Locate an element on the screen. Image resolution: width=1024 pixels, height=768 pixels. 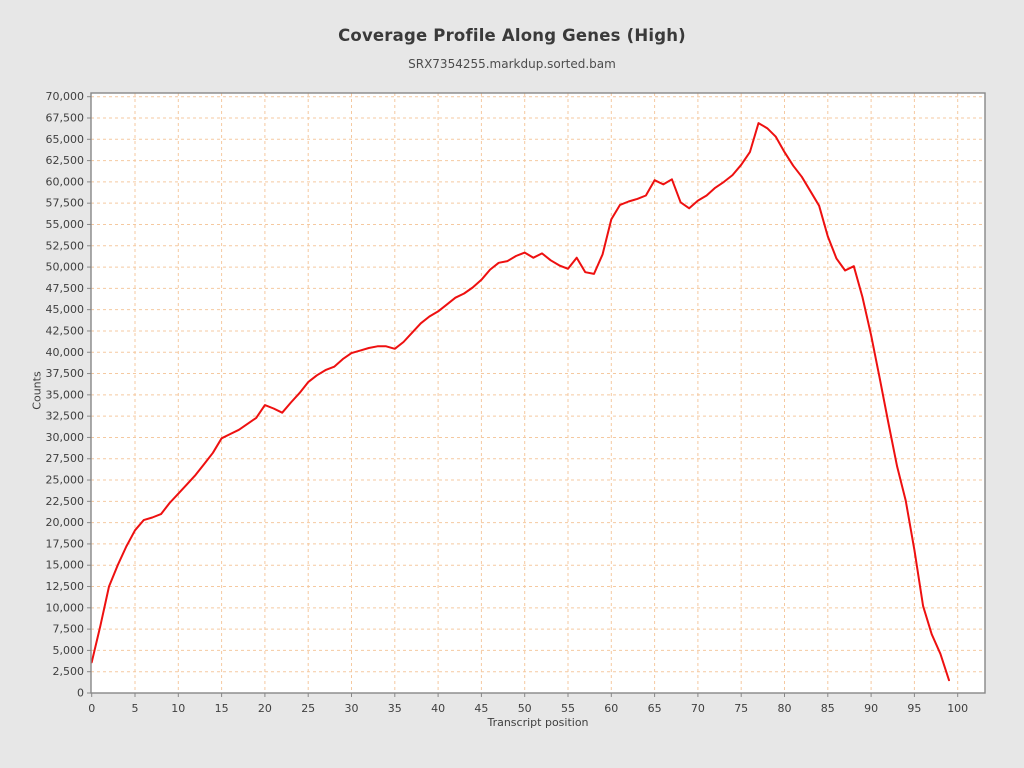
x-tick-label: 85 is located at coordinates (828, 708).